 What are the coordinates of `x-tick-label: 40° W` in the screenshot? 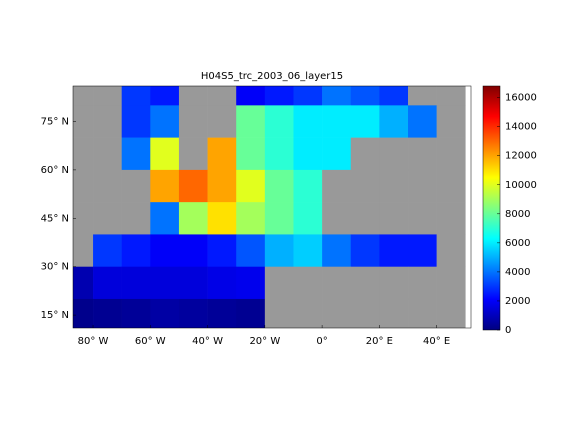 It's located at (207, 341).